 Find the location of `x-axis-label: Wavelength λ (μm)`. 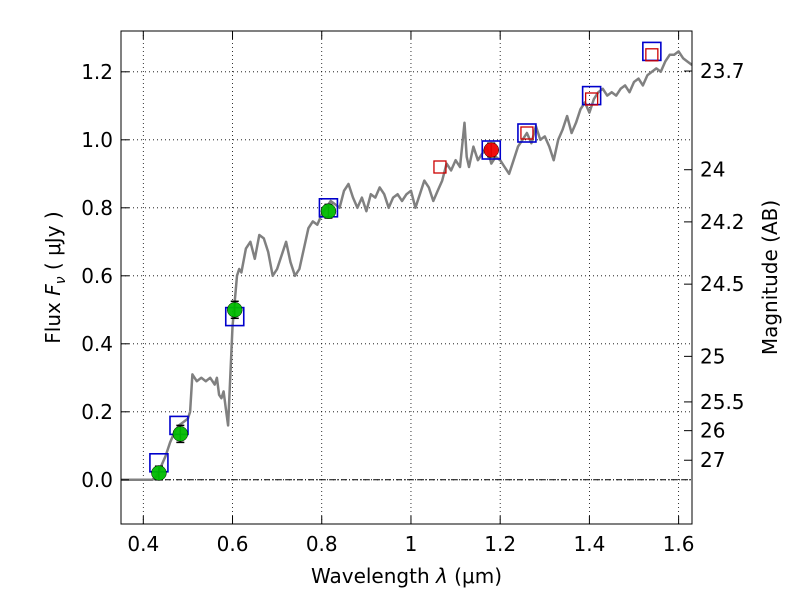

x-axis-label: Wavelength λ (μm) is located at coordinates (406, 576).